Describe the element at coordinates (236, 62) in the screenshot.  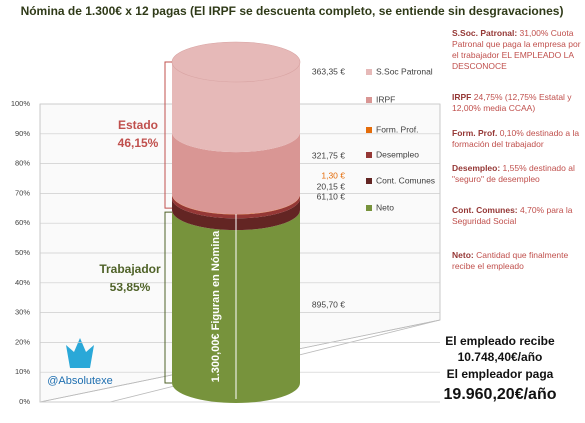
I see `cylinder-top` at that location.